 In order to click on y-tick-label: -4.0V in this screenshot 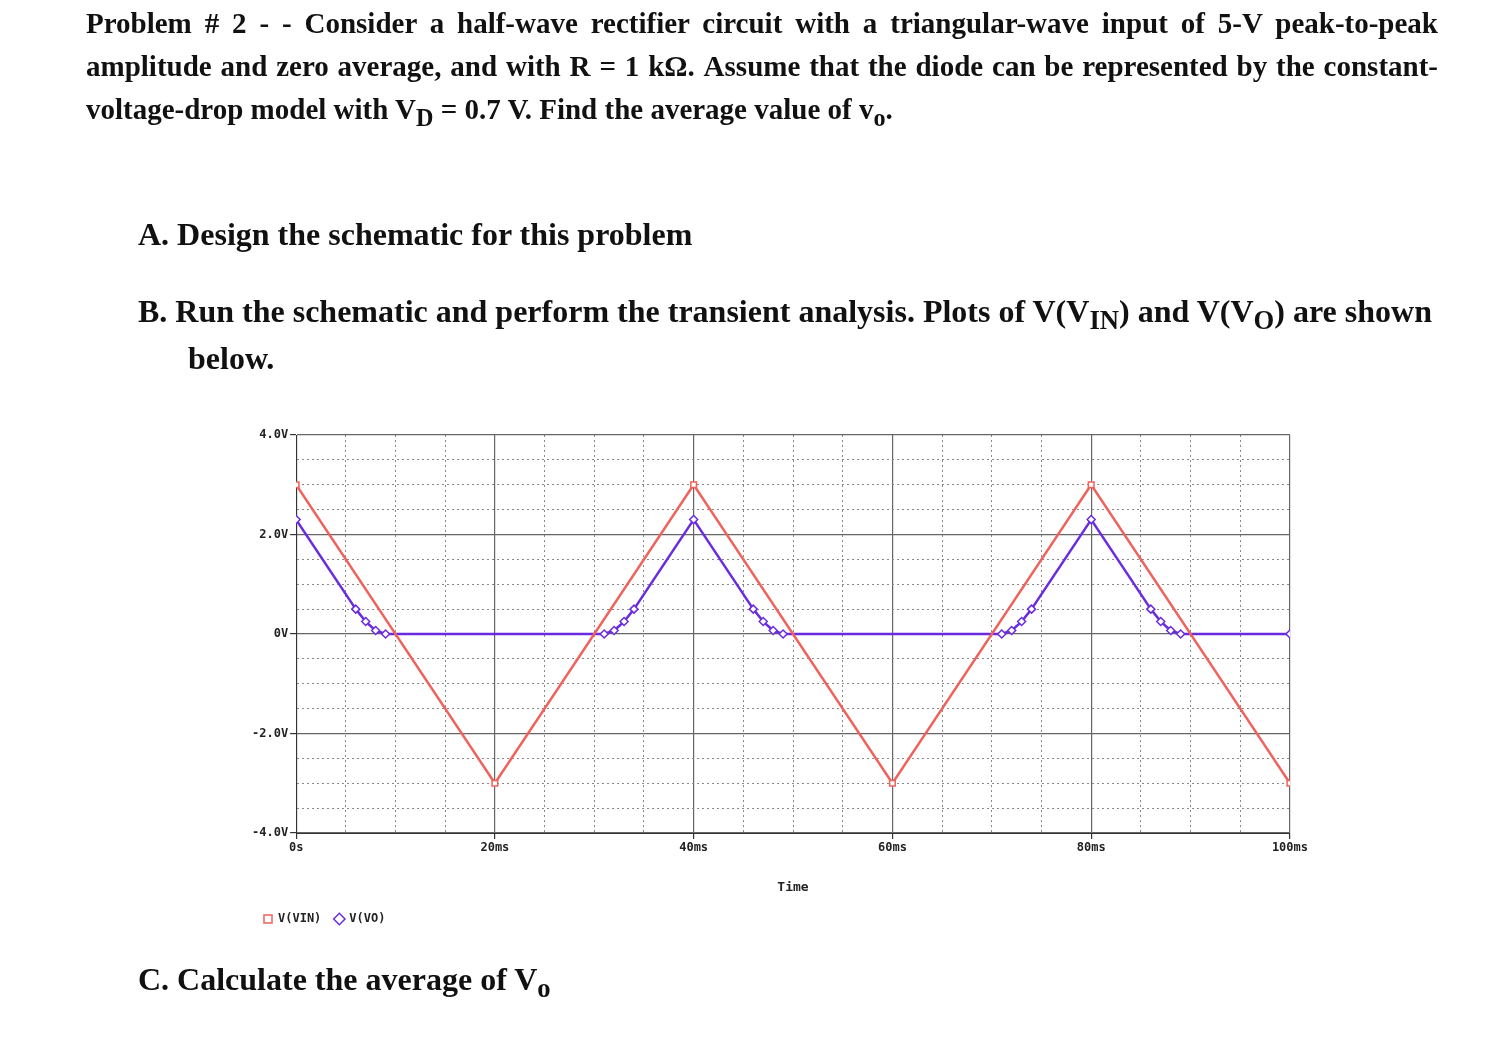, I will do `click(270, 832)`.